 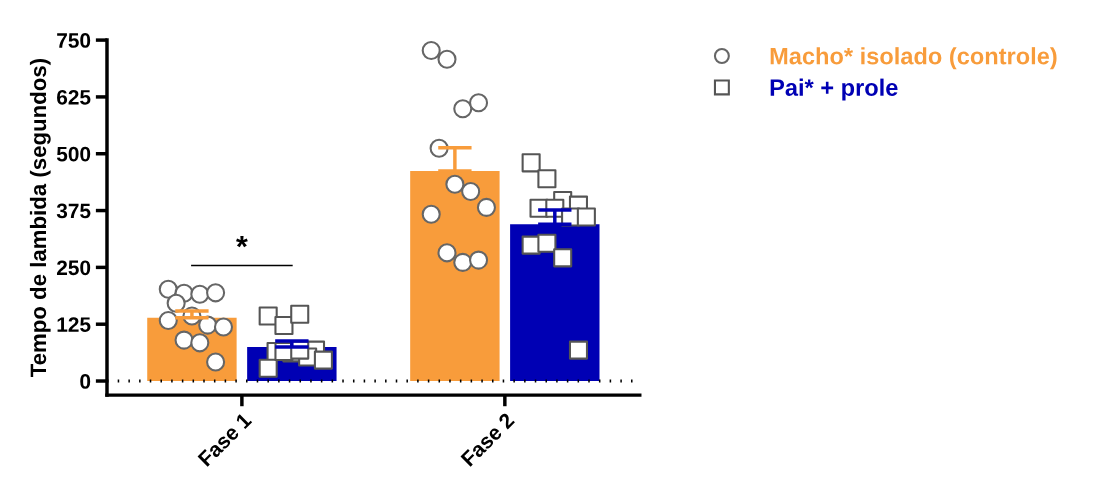 I want to click on y-tick-label: 250, so click(x=73, y=268).